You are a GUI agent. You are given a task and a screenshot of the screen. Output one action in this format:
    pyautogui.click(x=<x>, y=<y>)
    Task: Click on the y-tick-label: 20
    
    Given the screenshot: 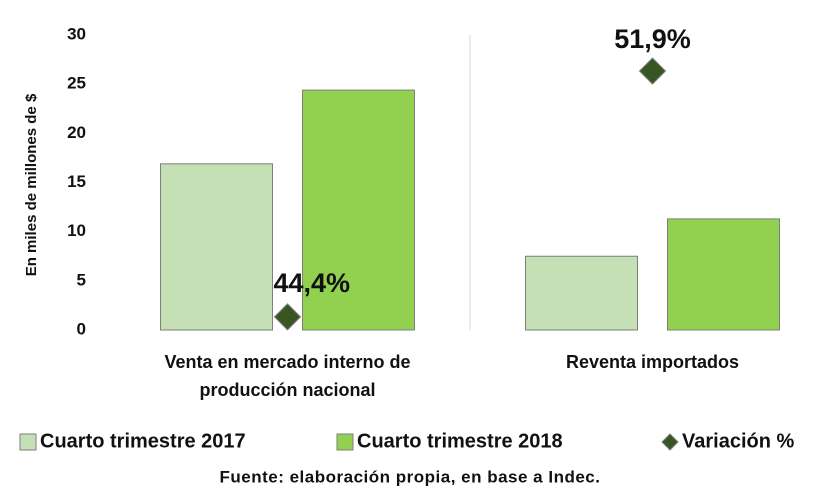 What is the action you would take?
    pyautogui.click(x=76, y=132)
    